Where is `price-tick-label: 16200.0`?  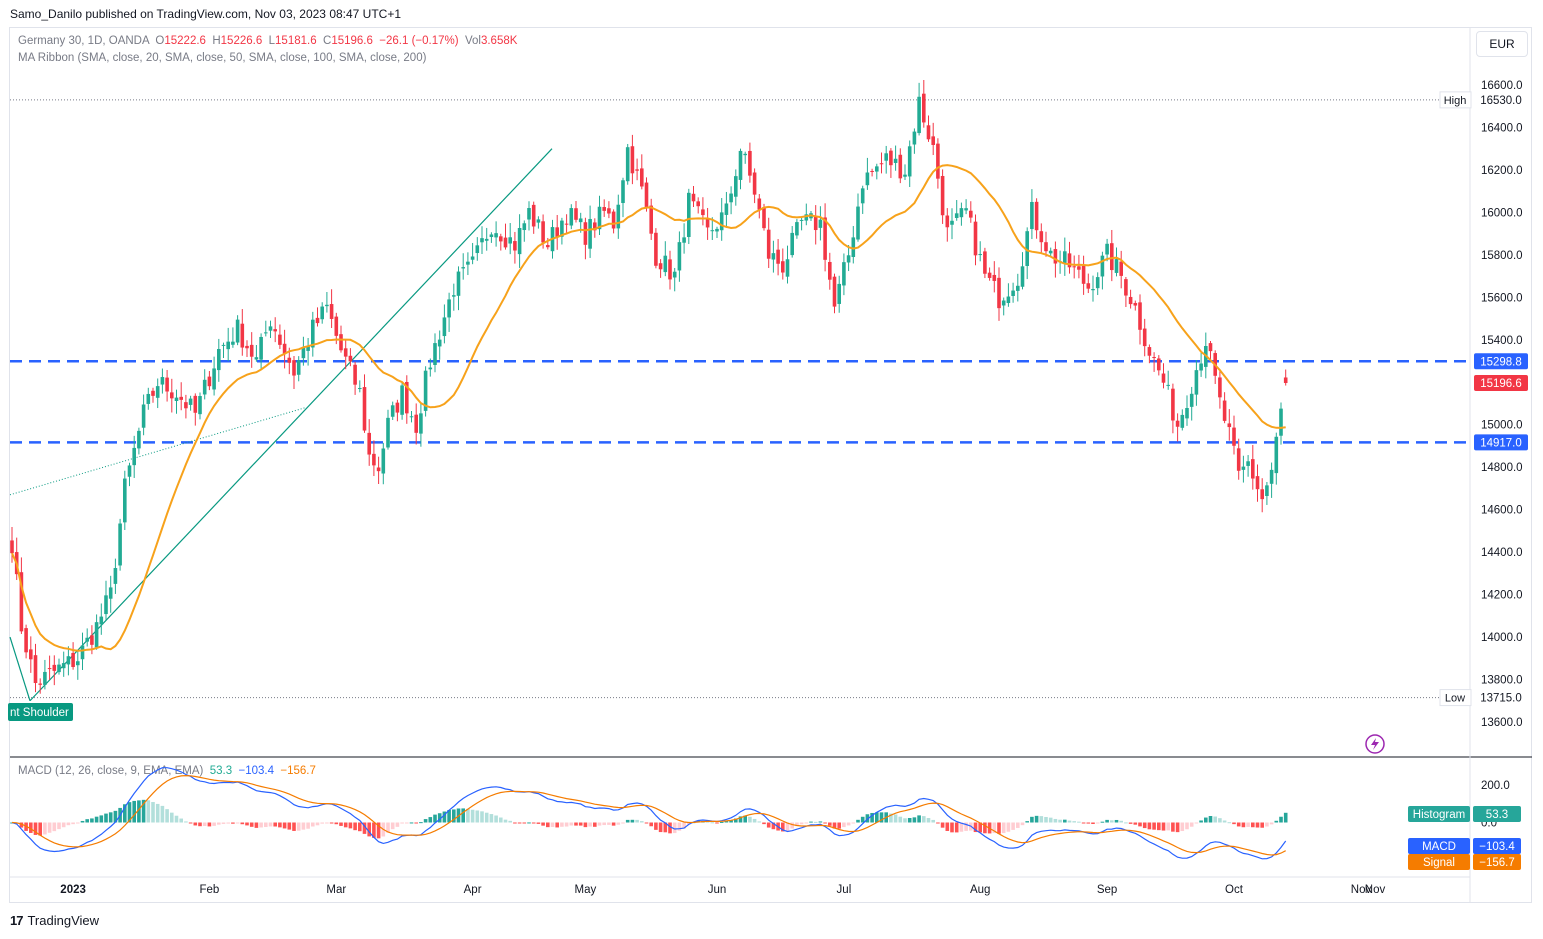 price-tick-label: 16200.0 is located at coordinates (1502, 171).